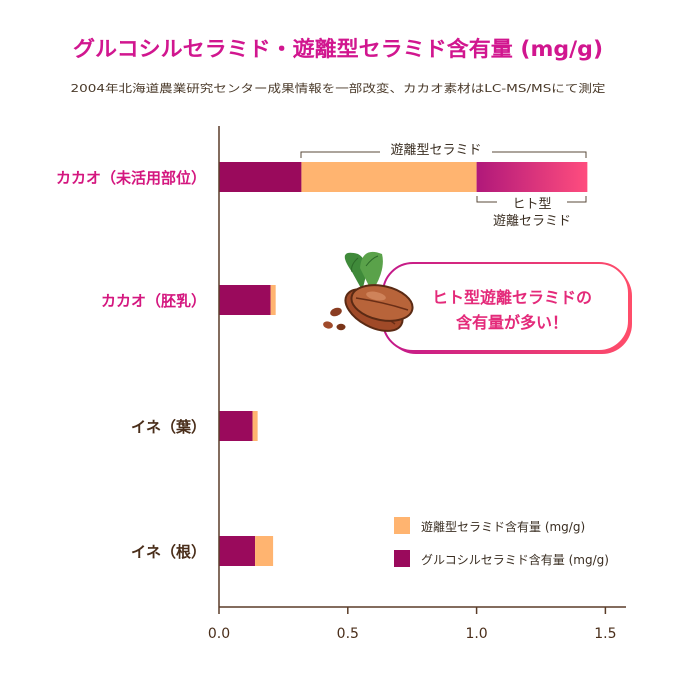 The height and width of the screenshot is (676, 676). I want to click on free-ceramide-bracket-label: 遊離型セラミド, so click(435, 150).